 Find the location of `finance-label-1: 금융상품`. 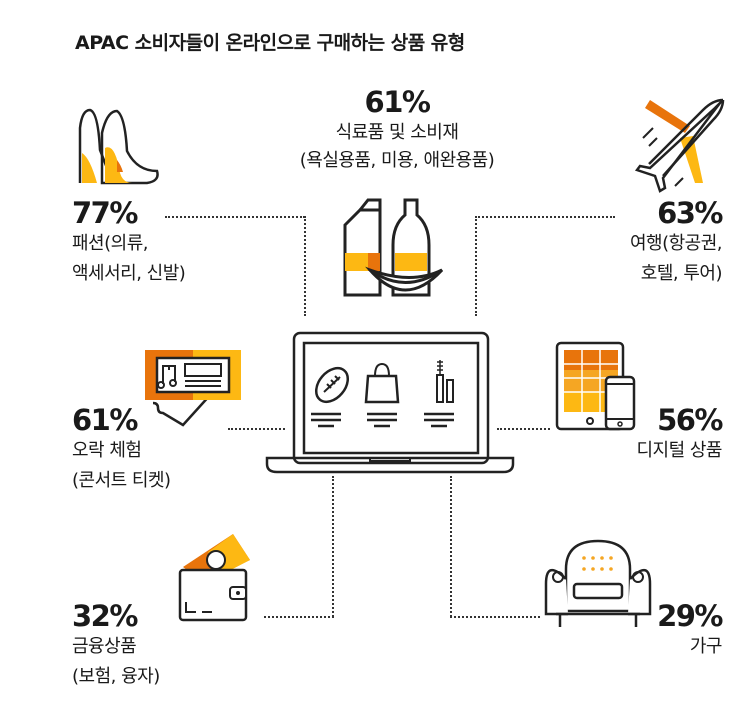

finance-label-1: 금융상품 is located at coordinates (104, 646).